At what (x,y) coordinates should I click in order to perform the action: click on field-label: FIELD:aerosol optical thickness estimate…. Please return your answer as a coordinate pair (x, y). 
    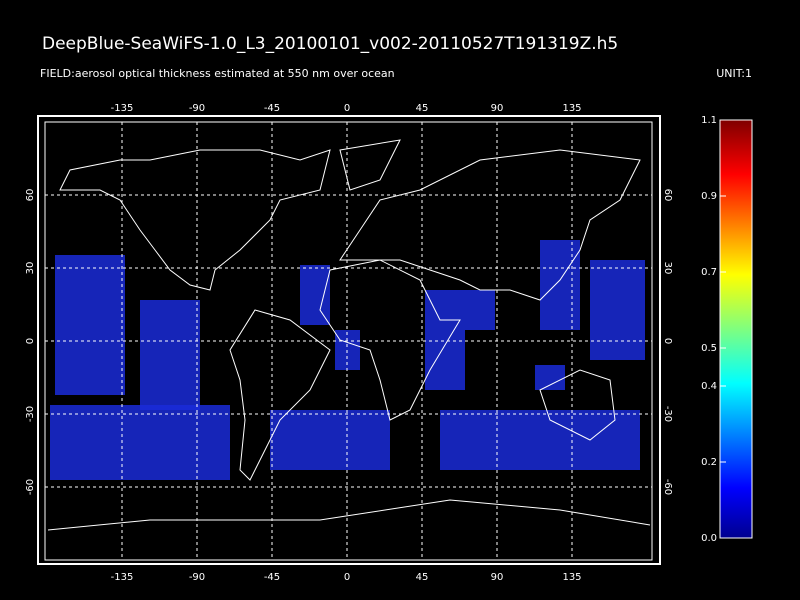
    Looking at the image, I should click on (217, 73).